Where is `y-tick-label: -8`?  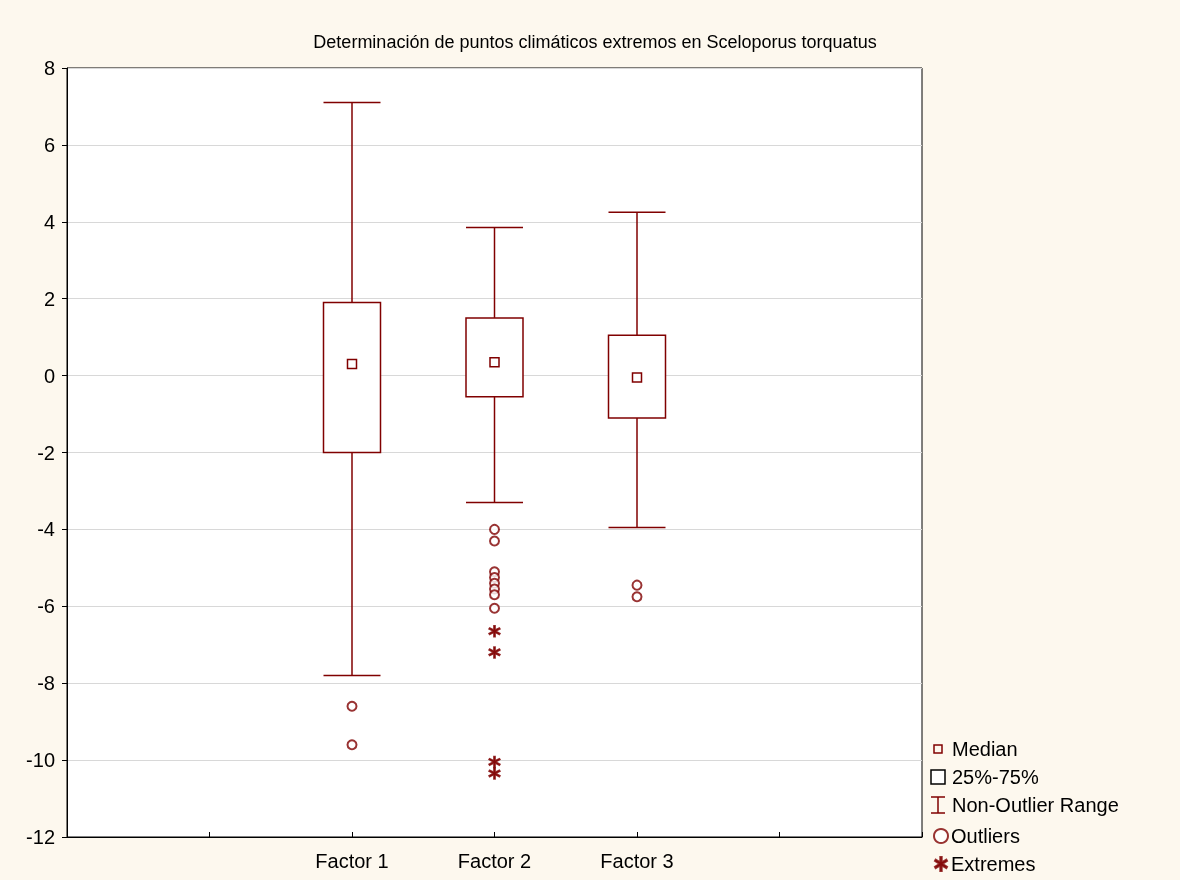 y-tick-label: -8 is located at coordinates (46, 683).